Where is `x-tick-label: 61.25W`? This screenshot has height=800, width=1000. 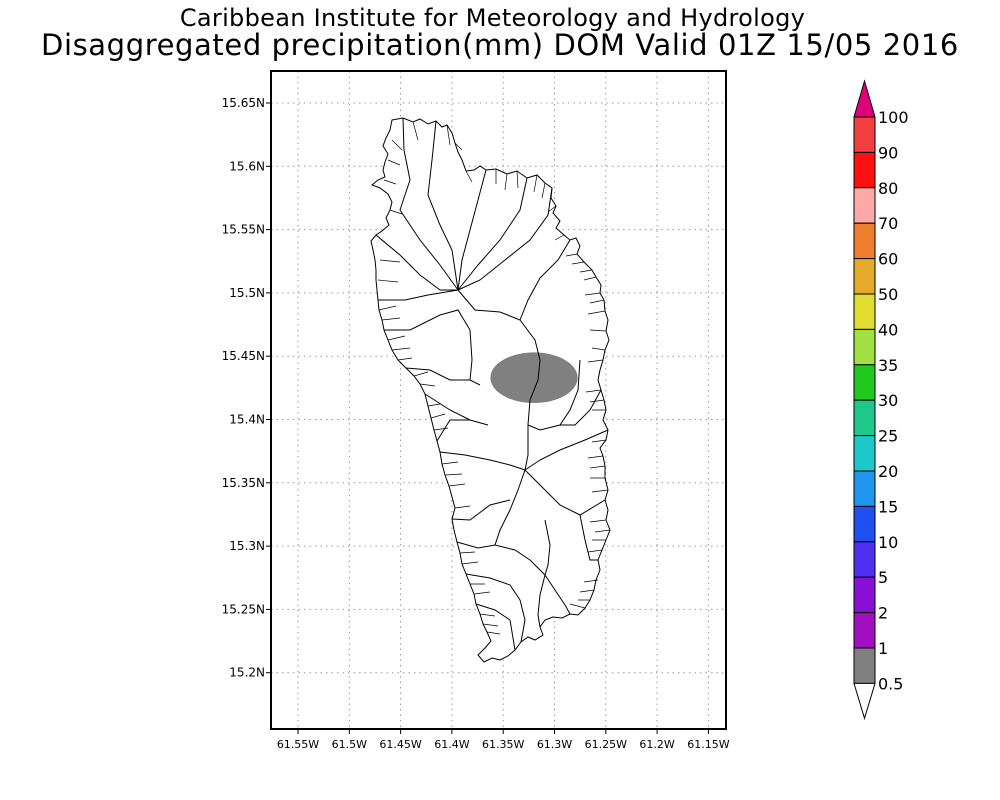 x-tick-label: 61.25W is located at coordinates (606, 744).